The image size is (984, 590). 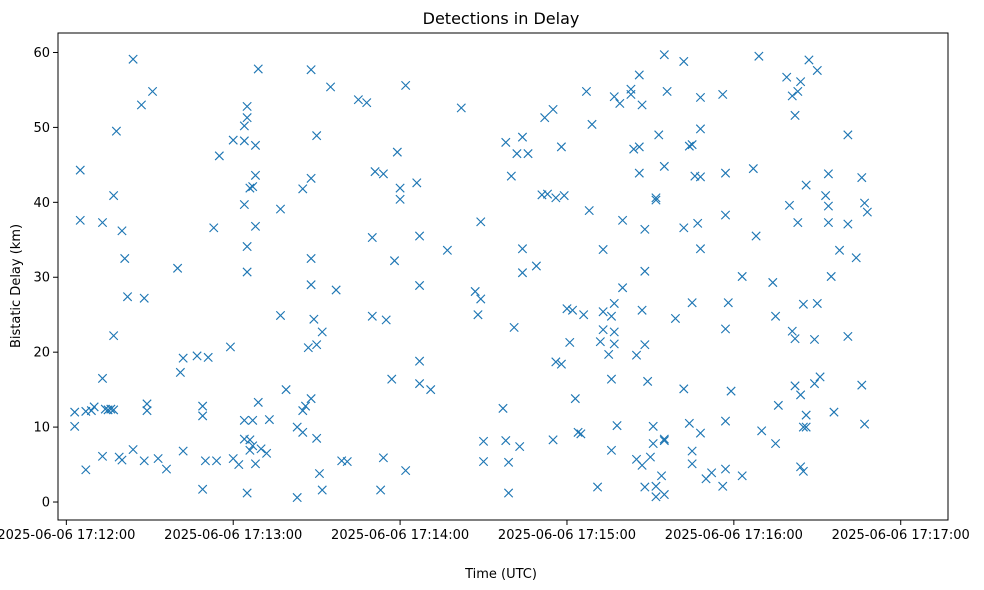 I want to click on x-tick-label: 2025-06-06 17:17:00, so click(x=901, y=535).